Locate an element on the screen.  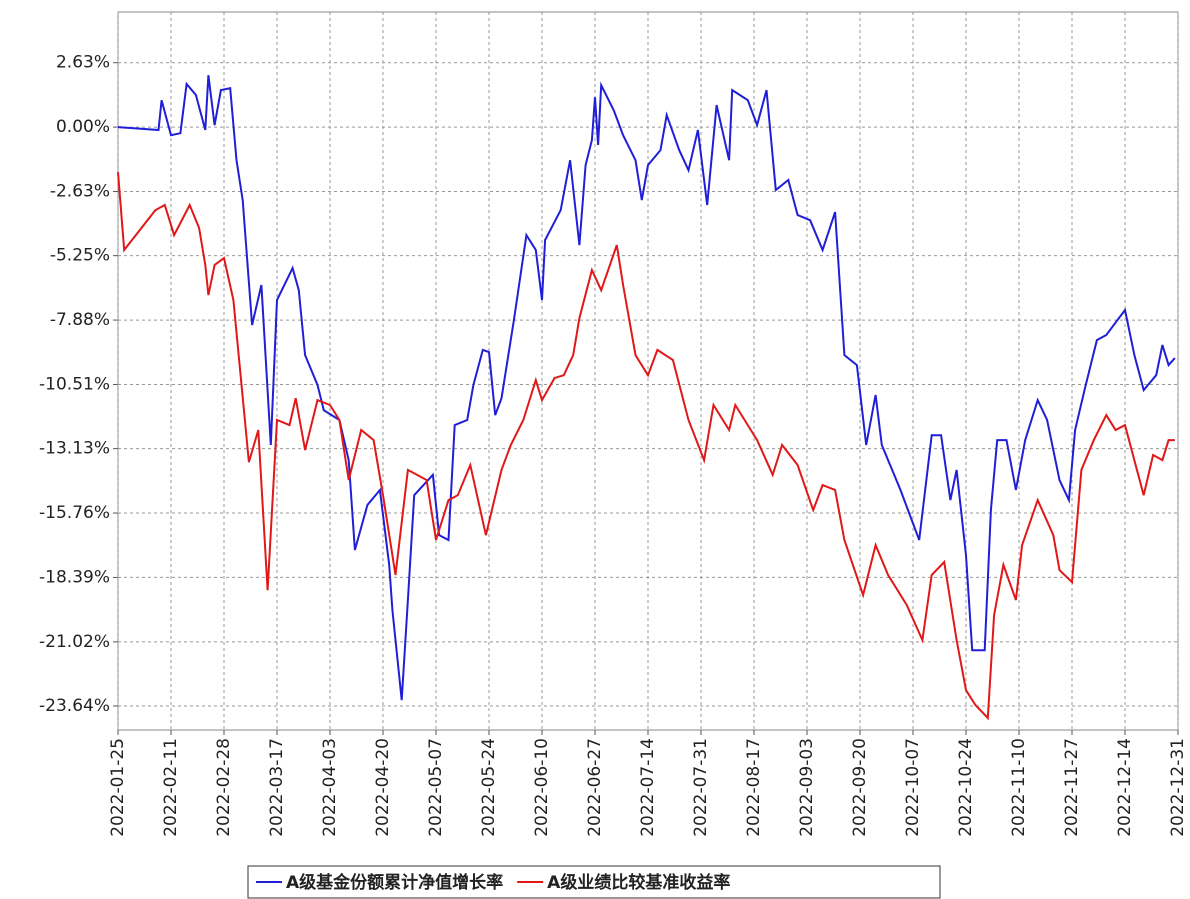
x-tick-label: 2022-10-07 is located at coordinates (913, 787).